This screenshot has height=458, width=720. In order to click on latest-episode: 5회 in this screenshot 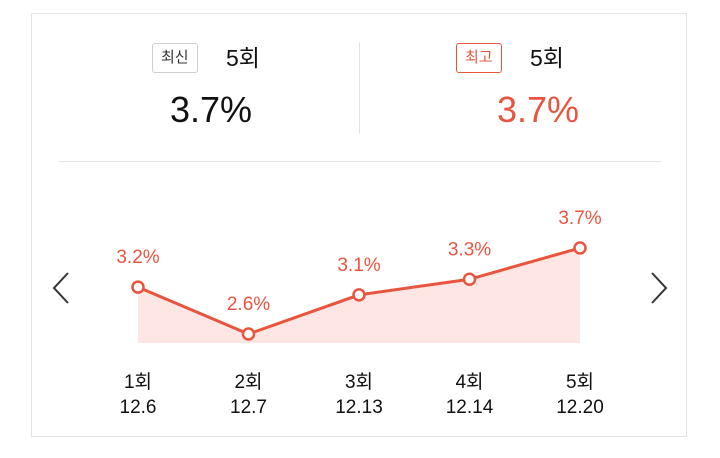, I will do `click(243, 58)`.